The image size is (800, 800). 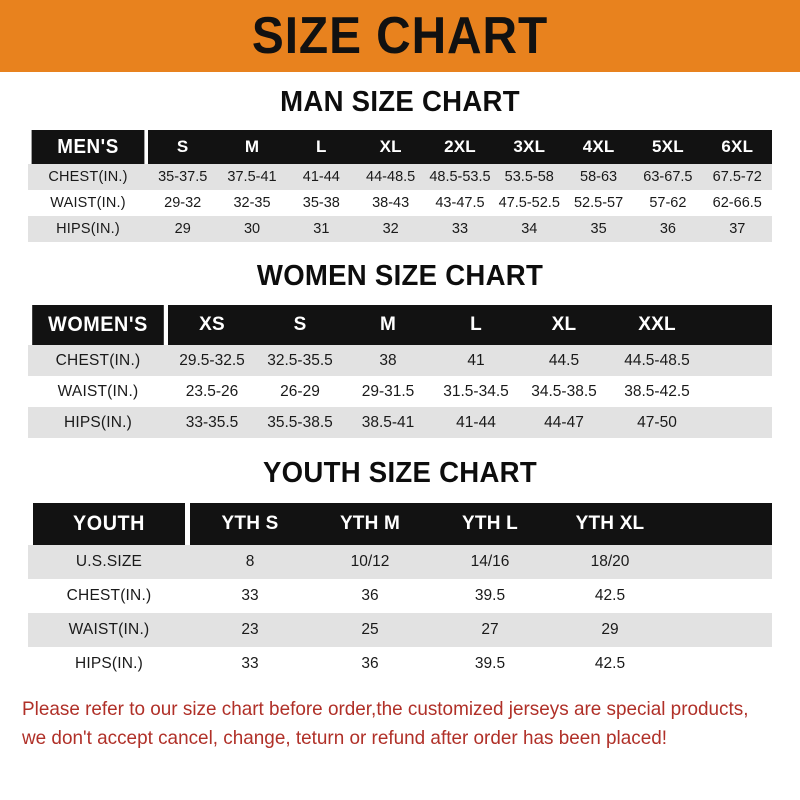 What do you see at coordinates (250, 596) in the screenshot?
I see `youth-chest-s: 33` at bounding box center [250, 596].